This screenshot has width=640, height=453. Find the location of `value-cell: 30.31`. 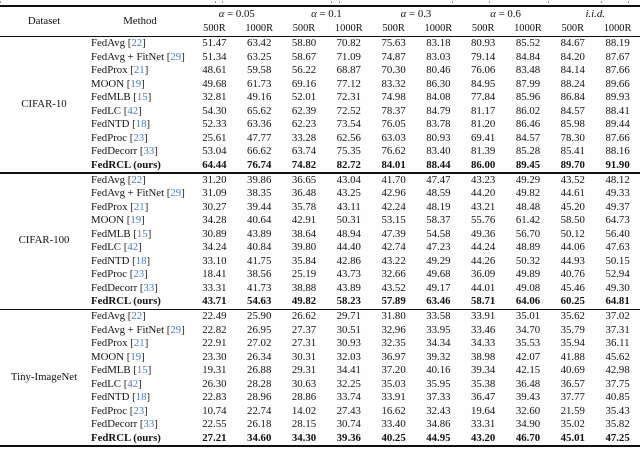

value-cell: 30.31 is located at coordinates (304, 356).